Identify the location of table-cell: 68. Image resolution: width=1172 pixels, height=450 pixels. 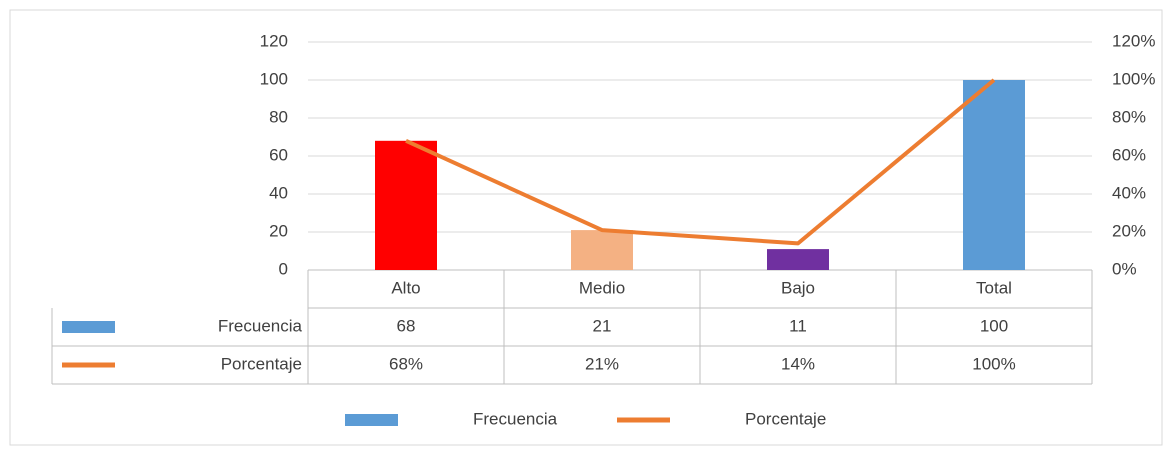
(406, 325).